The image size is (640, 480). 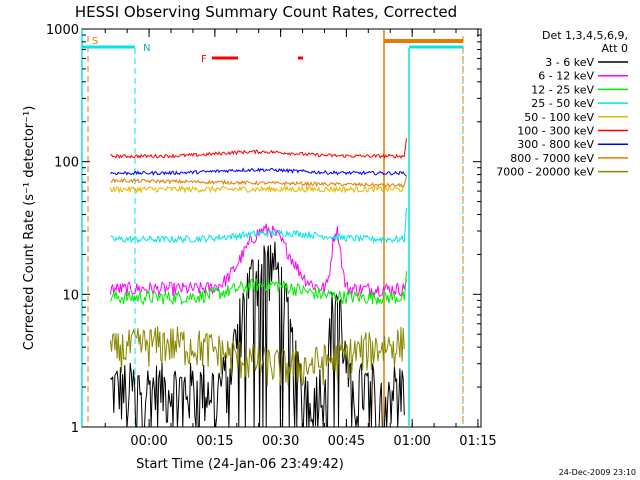 I want to click on footer-date: 24-Dec-2009 23:10, so click(x=597, y=472).